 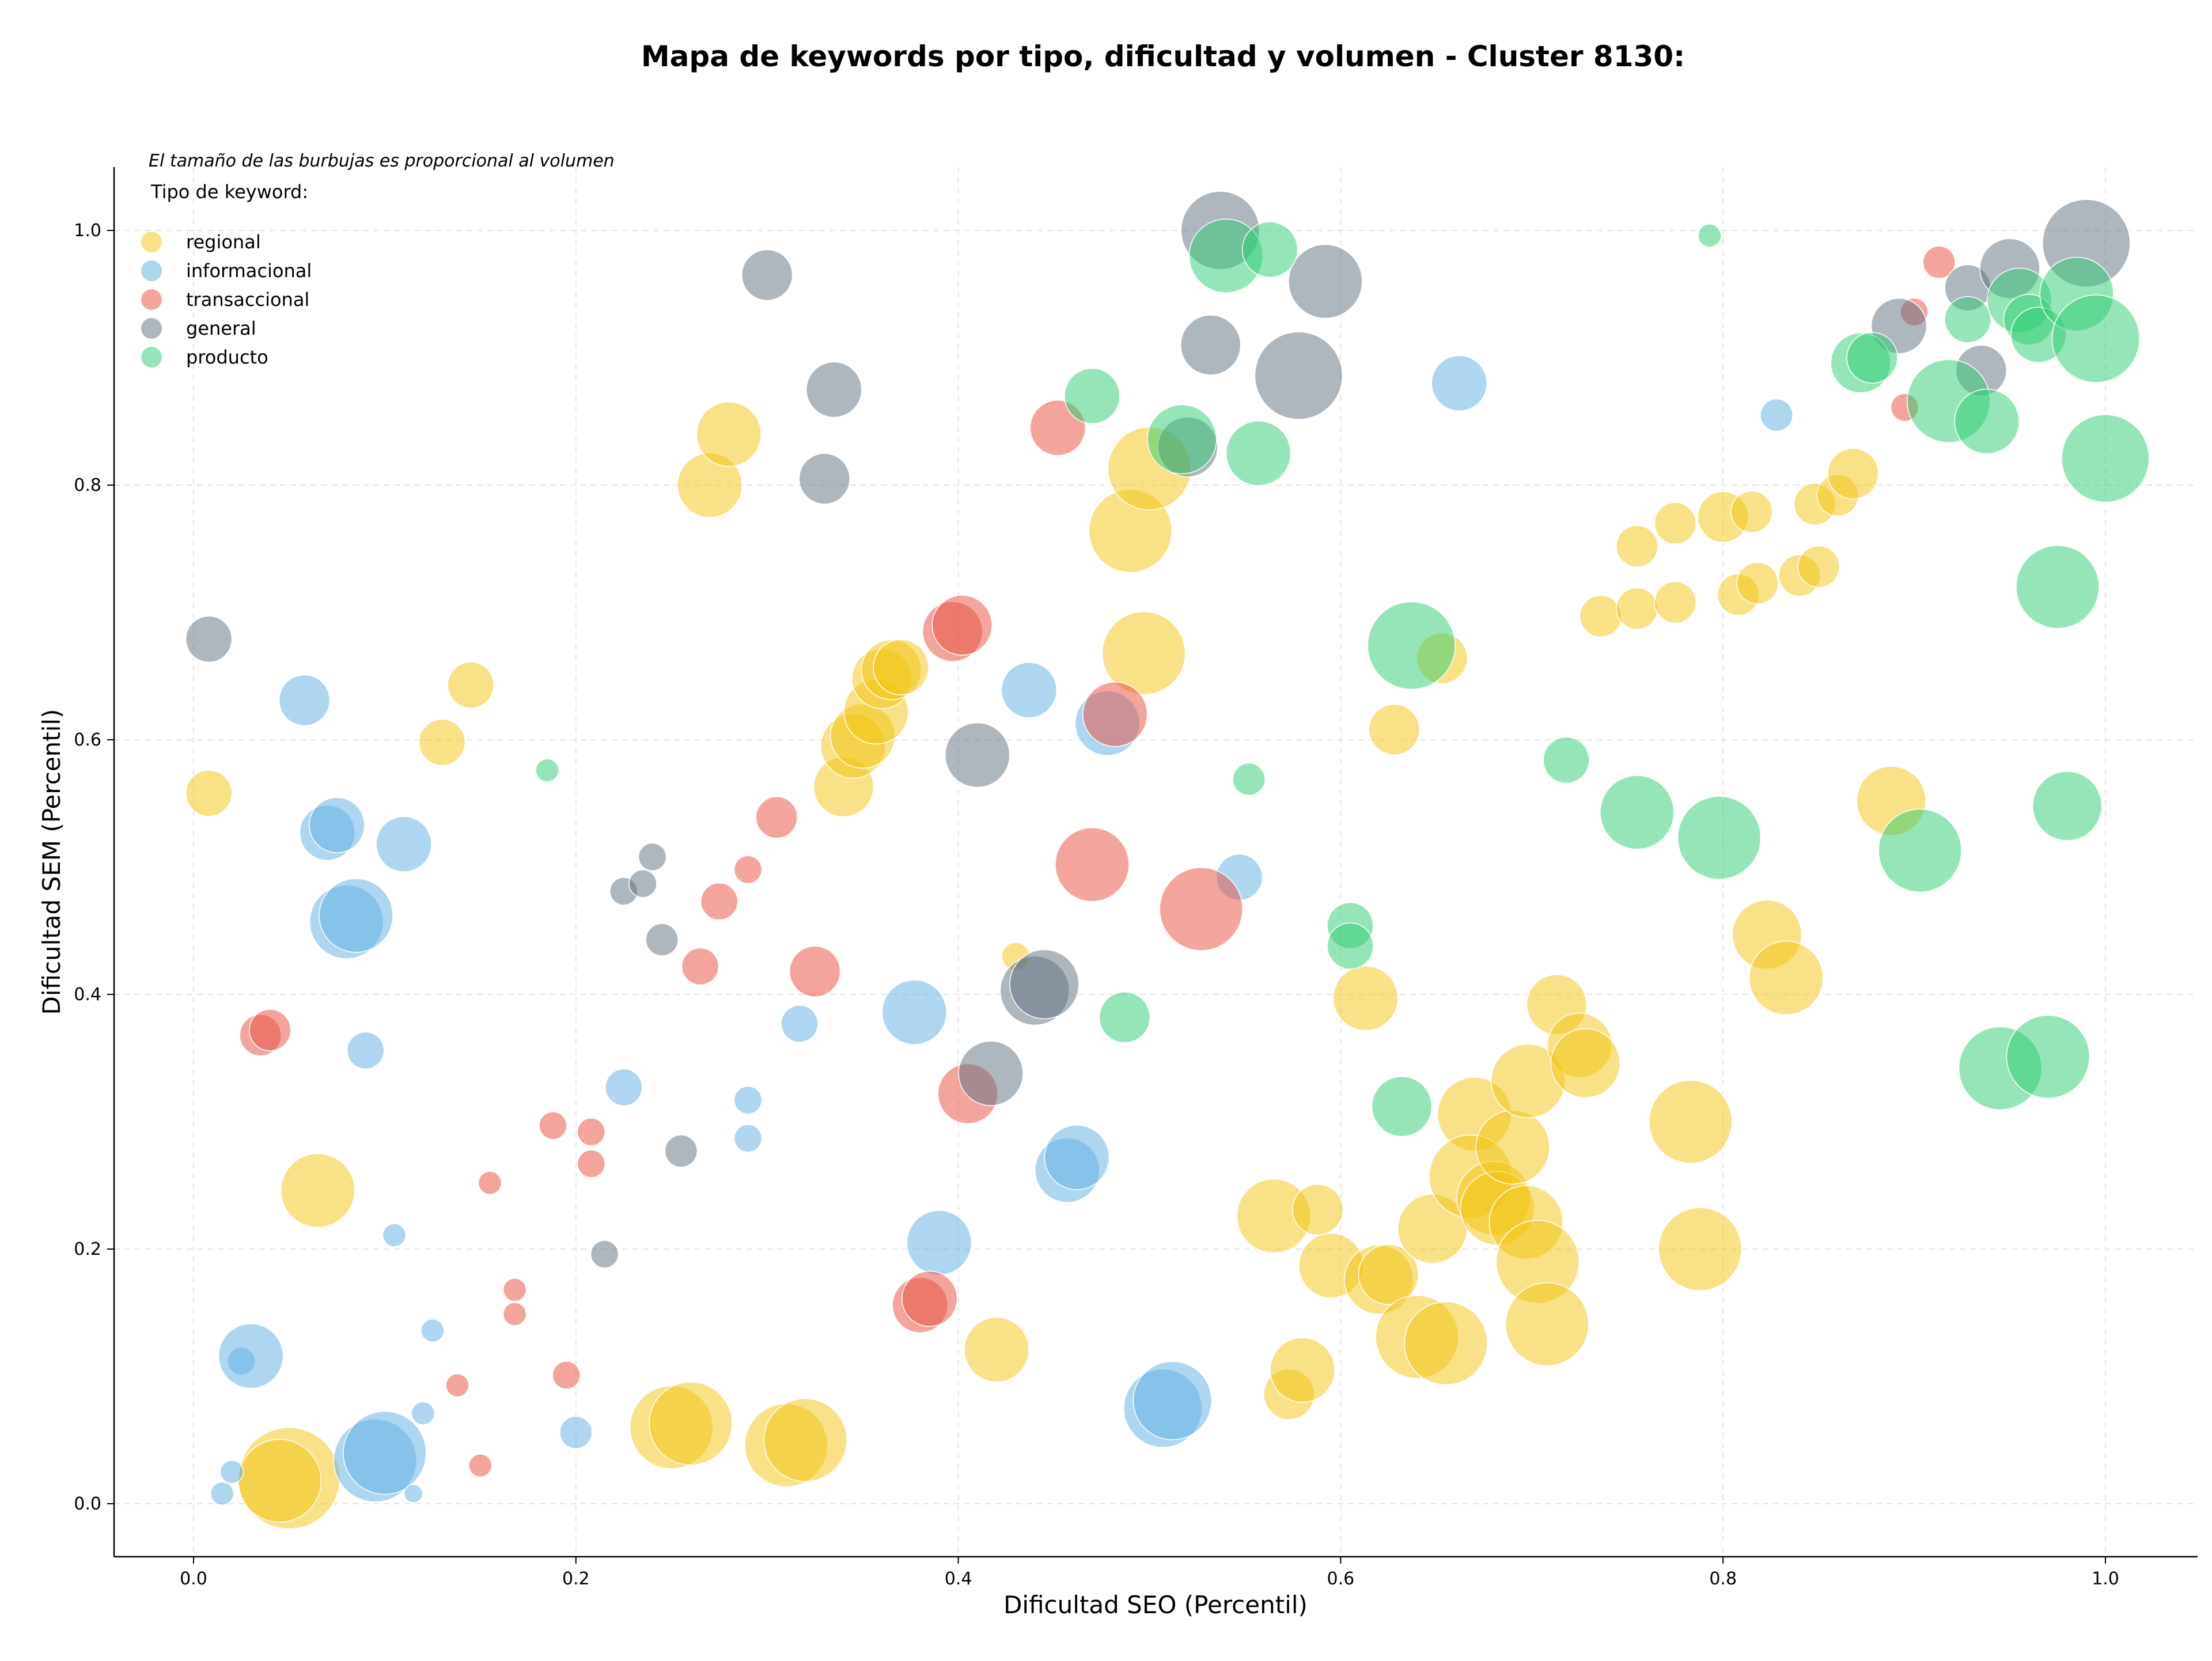 I want to click on legend-marker-transaccional, so click(x=151, y=299).